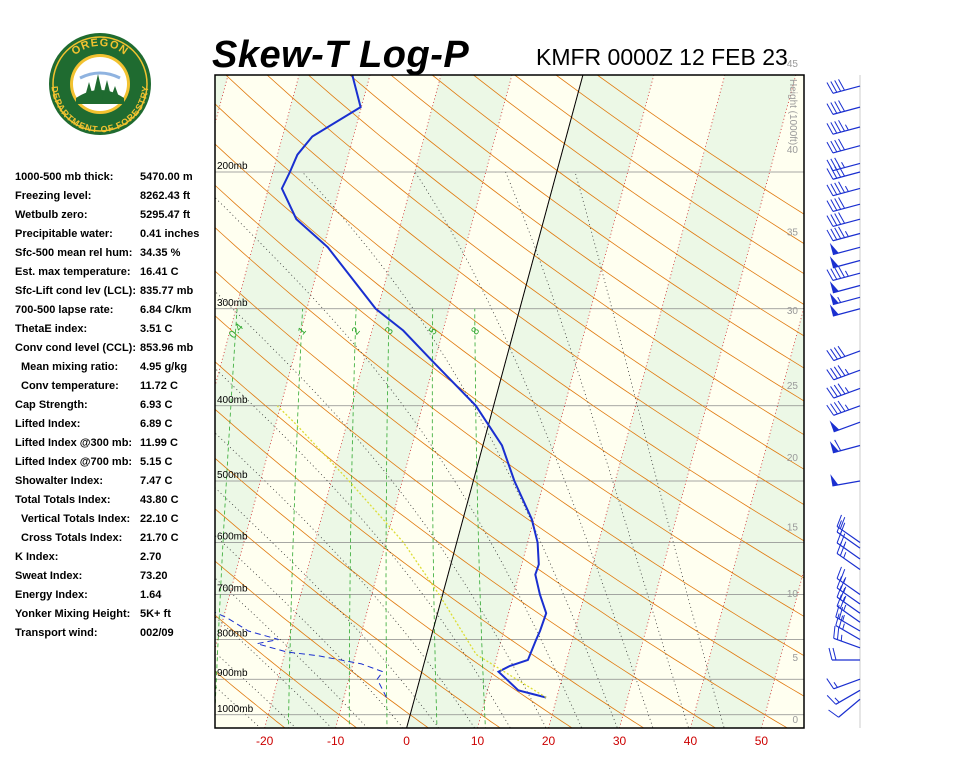 The height and width of the screenshot is (768, 960). I want to click on index-value: 34.35 %, so click(160, 253).